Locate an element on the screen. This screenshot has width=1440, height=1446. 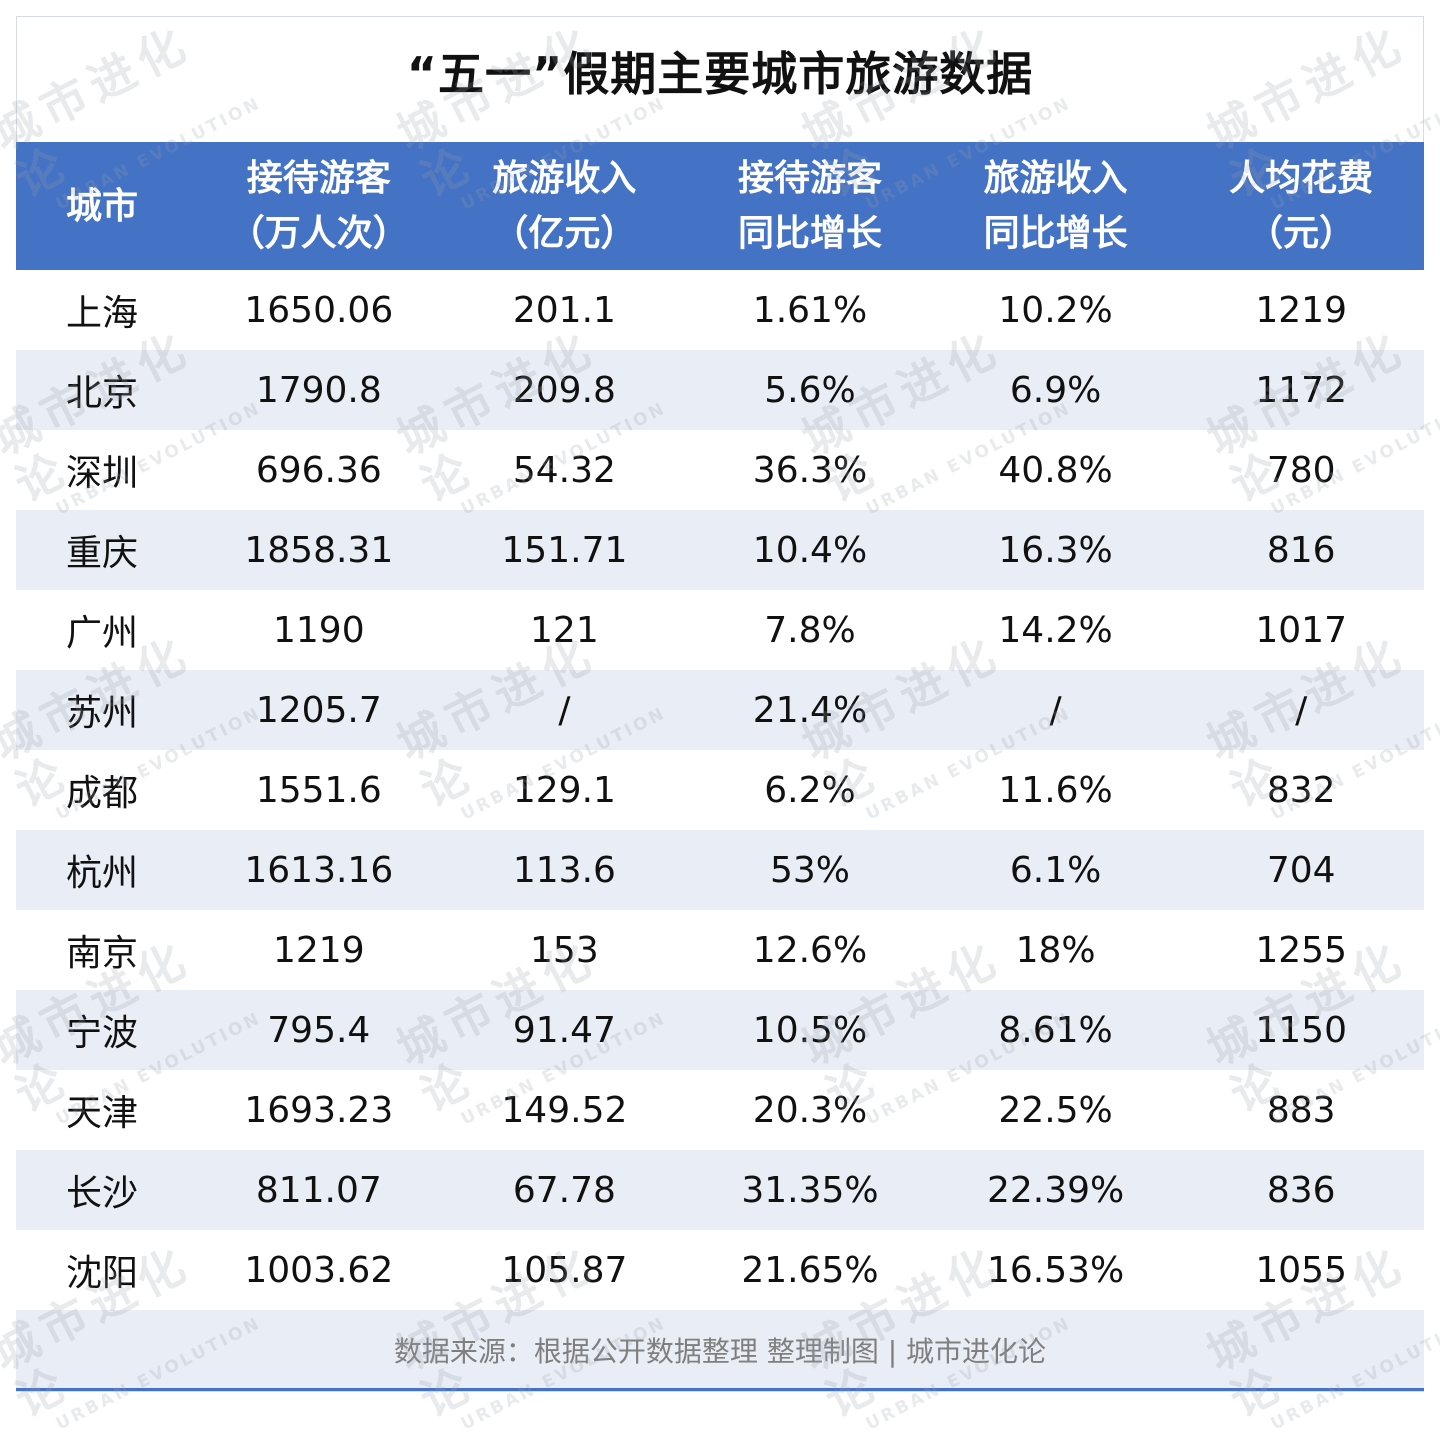
cell-city: 深圳 is located at coordinates (102, 473).